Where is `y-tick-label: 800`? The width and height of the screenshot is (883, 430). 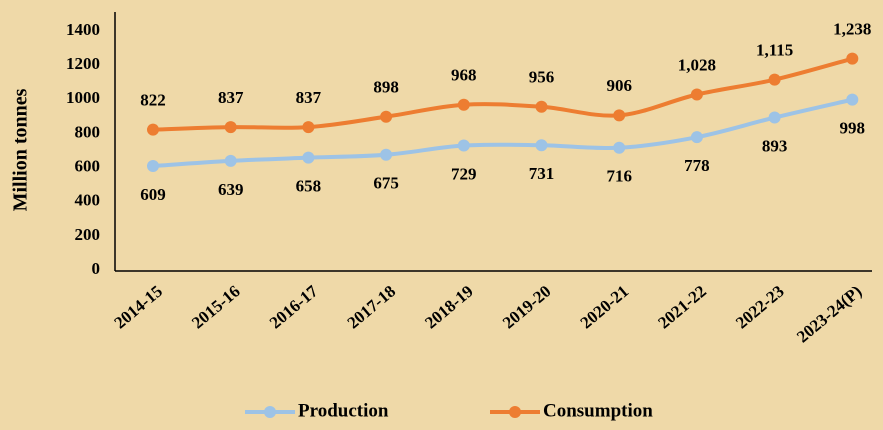
y-tick-label: 800 is located at coordinates (88, 131).